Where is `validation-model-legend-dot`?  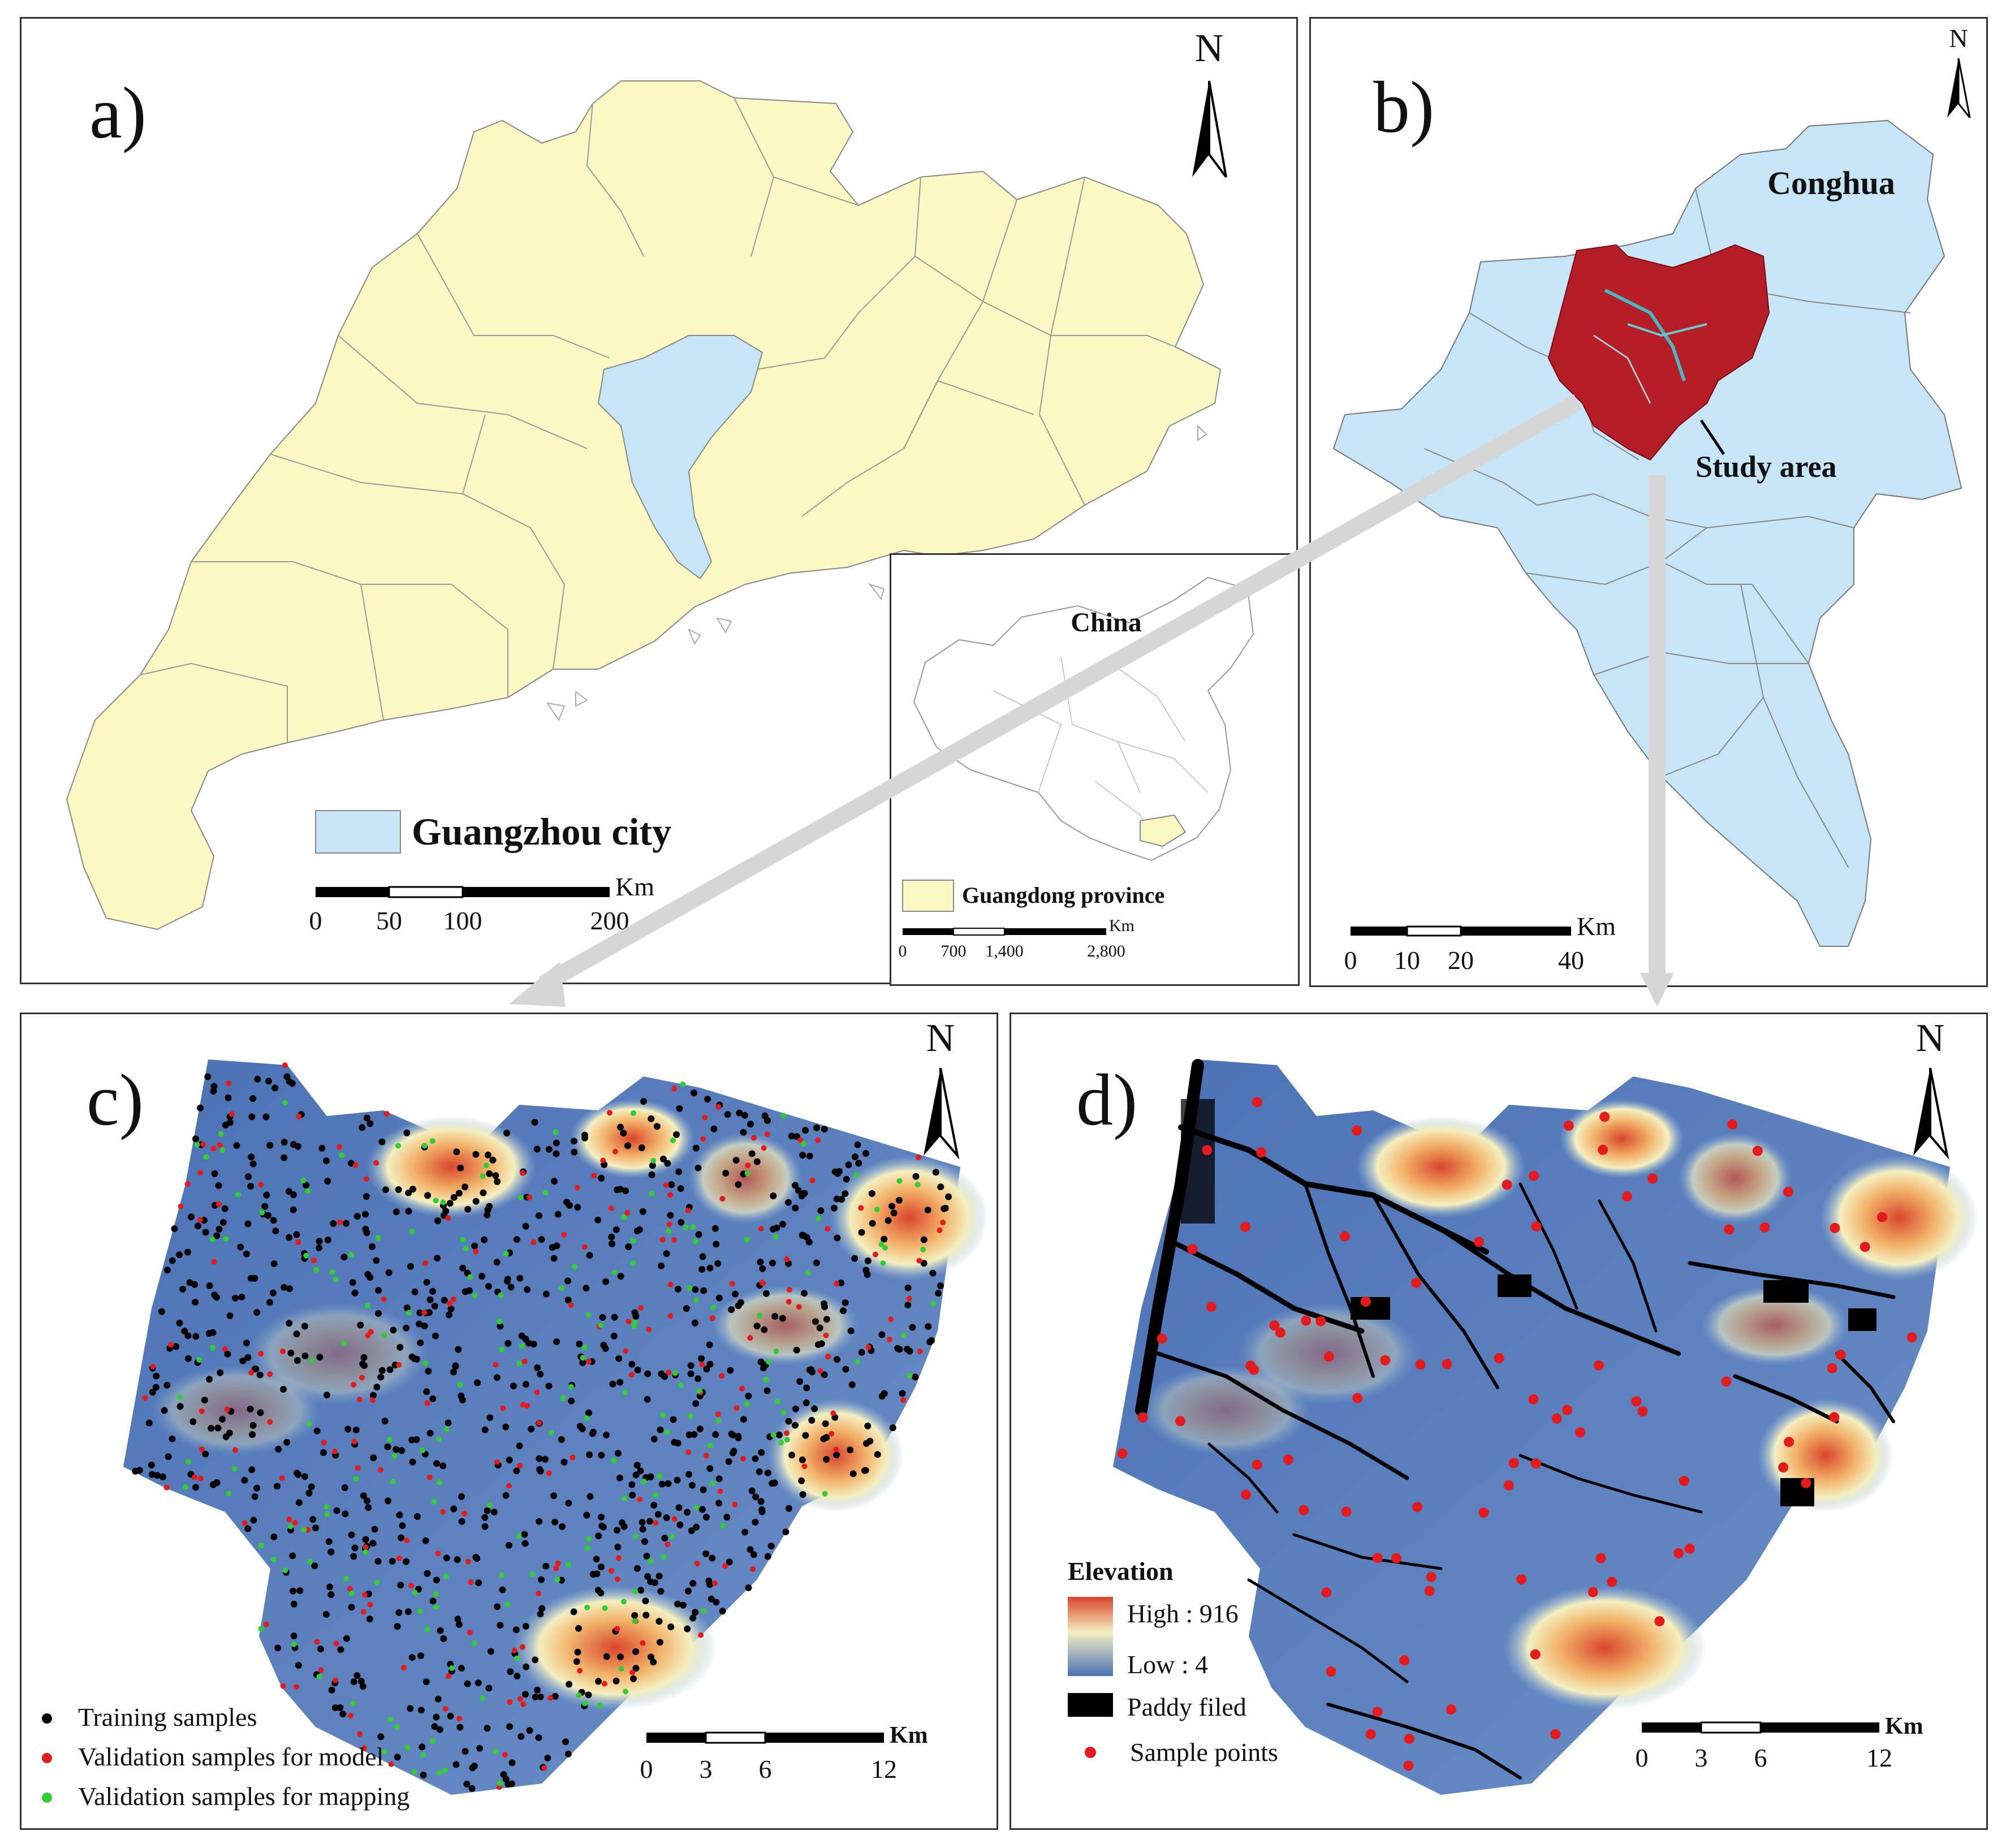 validation-model-legend-dot is located at coordinates (47, 1758).